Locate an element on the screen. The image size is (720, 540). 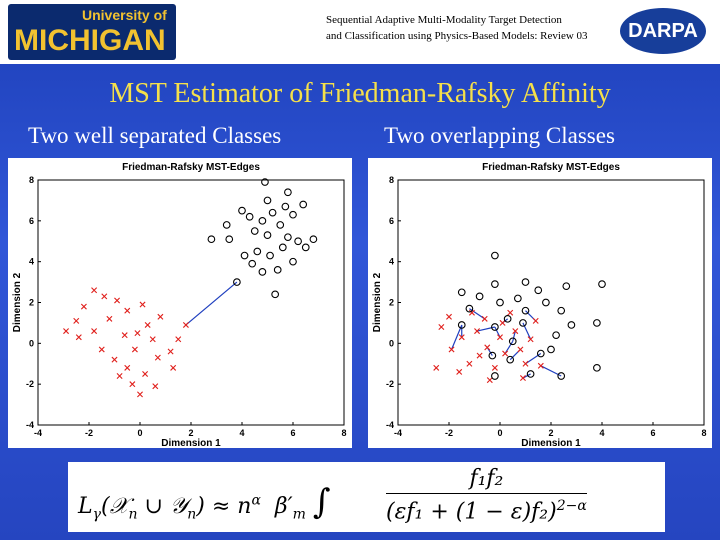
darpa-logo: DARPA is located at coordinates (663, 31).